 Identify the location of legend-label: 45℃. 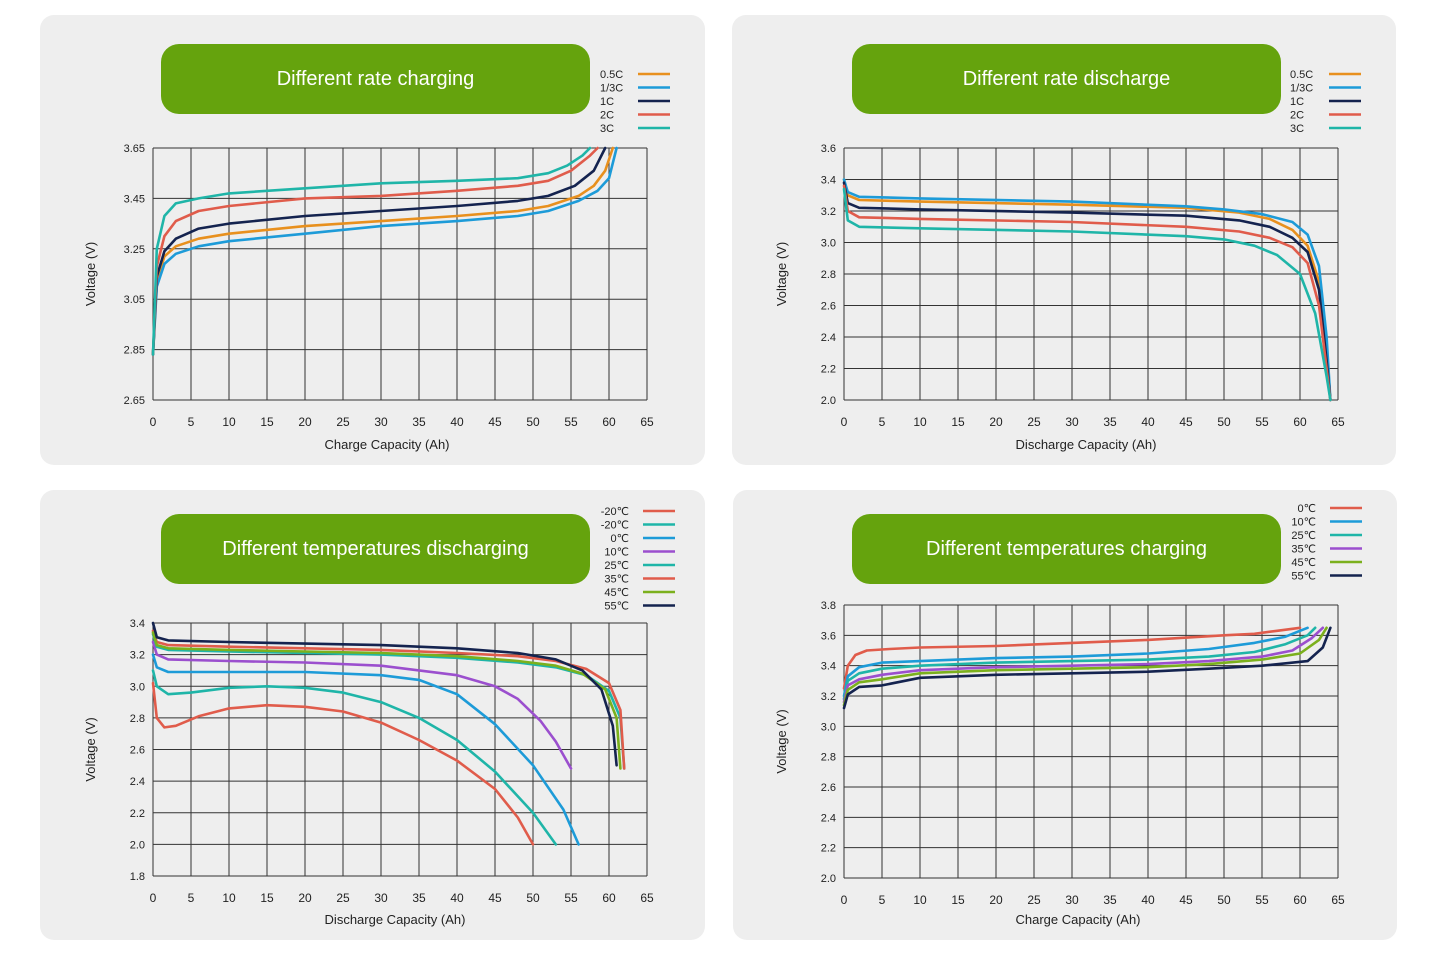
(1303, 563).